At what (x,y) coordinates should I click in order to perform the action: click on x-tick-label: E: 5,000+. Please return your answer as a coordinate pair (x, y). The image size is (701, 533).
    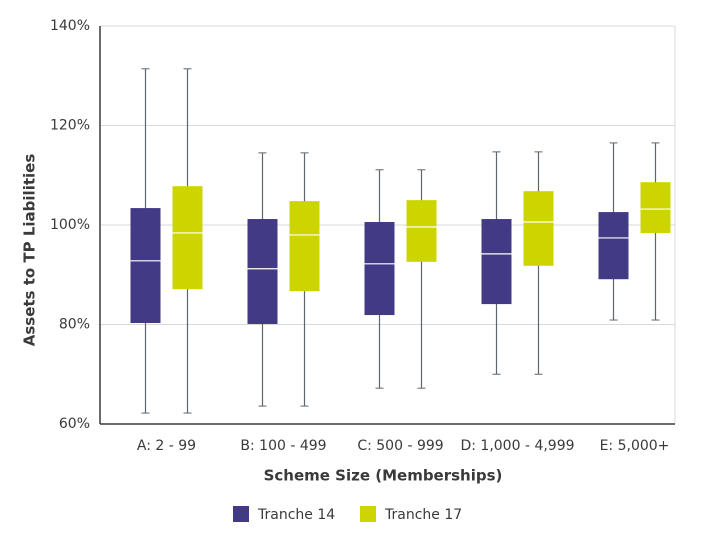
    Looking at the image, I should click on (635, 446).